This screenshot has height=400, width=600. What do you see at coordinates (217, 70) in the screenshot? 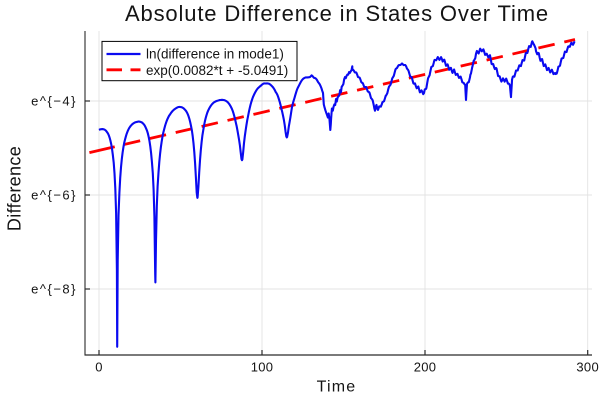
I see `svg-text: exp(0.0082*t + -5.0491)` at bounding box center [217, 70].